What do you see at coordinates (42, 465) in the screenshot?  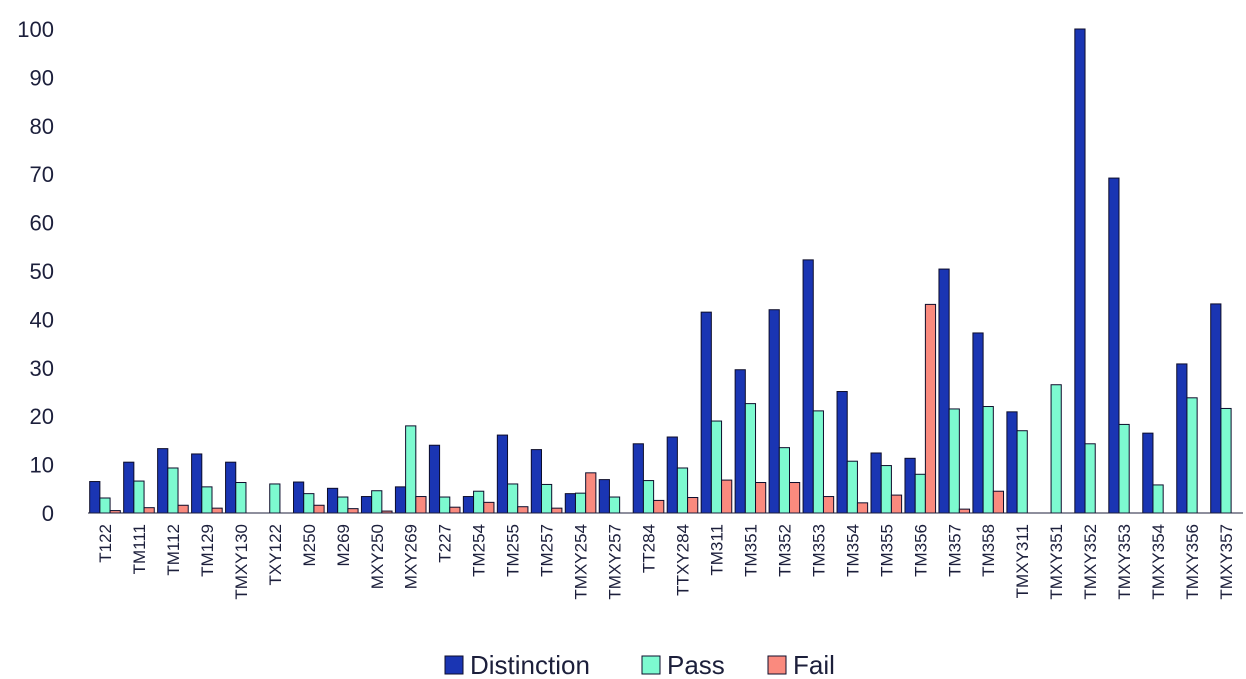 I see `y-tick-label: 10` at bounding box center [42, 465].